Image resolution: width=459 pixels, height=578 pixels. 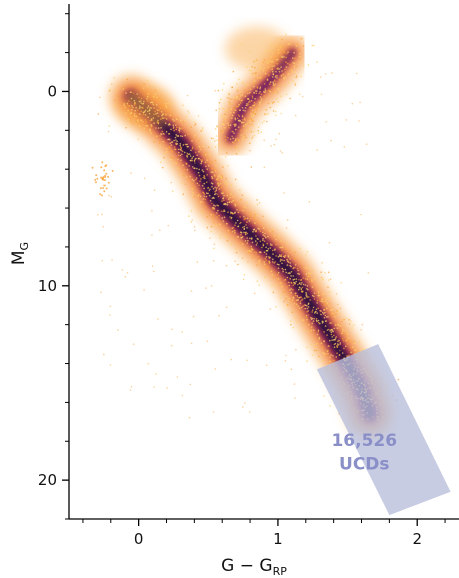 I want to click on x-axis-label: G − GRP, so click(x=254, y=567).